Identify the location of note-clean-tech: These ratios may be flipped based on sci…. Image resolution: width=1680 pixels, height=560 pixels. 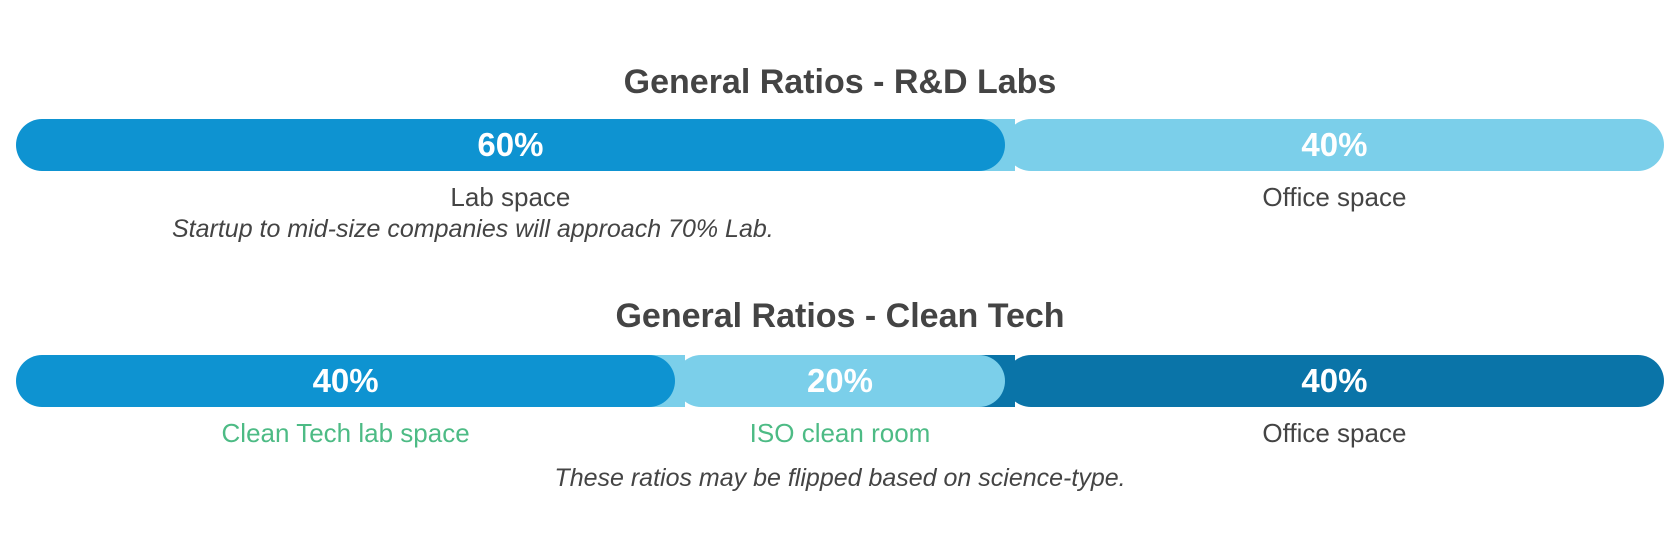
(840, 478).